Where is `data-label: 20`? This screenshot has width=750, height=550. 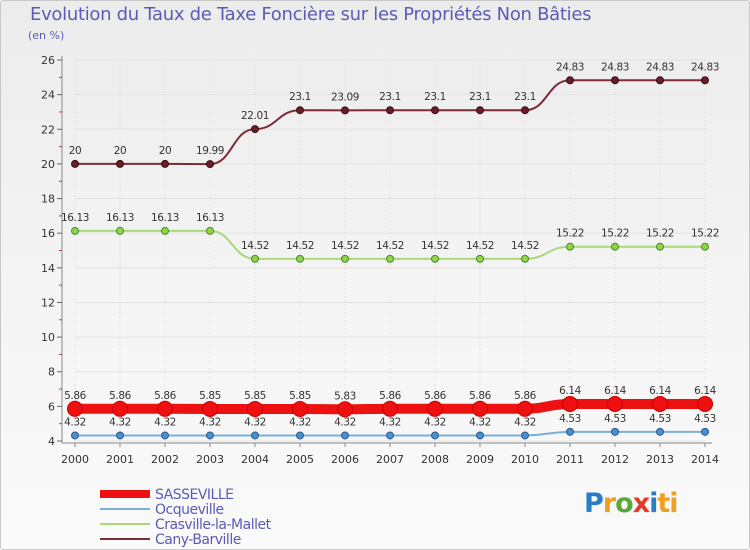
data-label: 20 is located at coordinates (75, 151).